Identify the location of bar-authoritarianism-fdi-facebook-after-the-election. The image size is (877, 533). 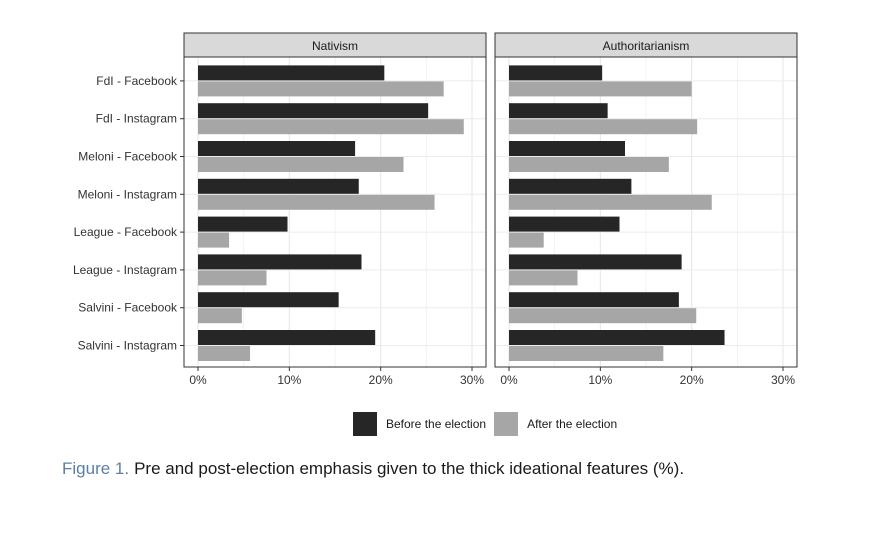
(600, 89).